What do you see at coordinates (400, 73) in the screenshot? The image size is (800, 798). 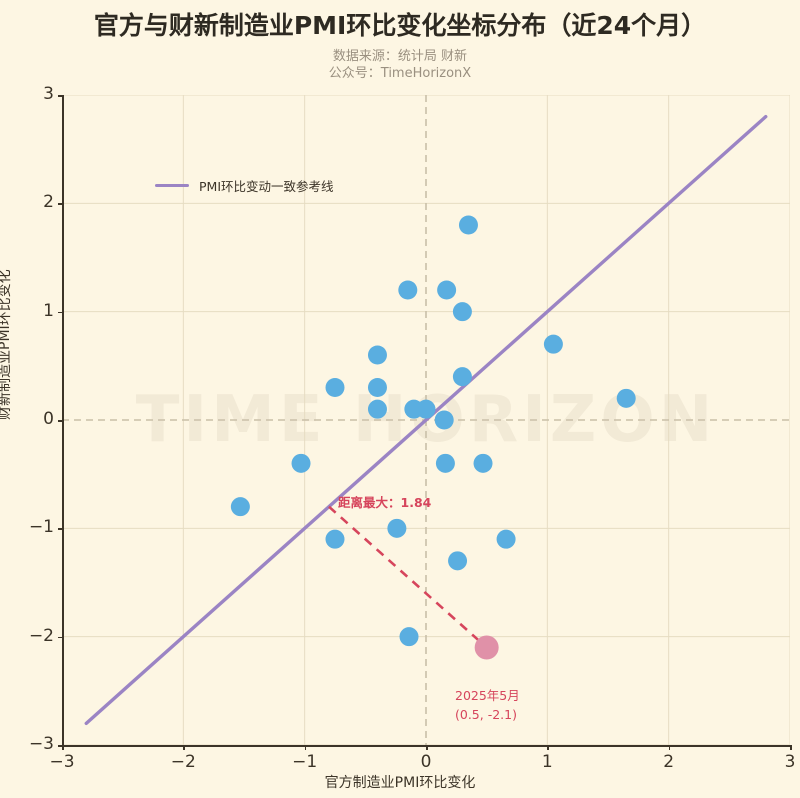 I see `account-line: 公众号：TimeHorizonX` at bounding box center [400, 73].